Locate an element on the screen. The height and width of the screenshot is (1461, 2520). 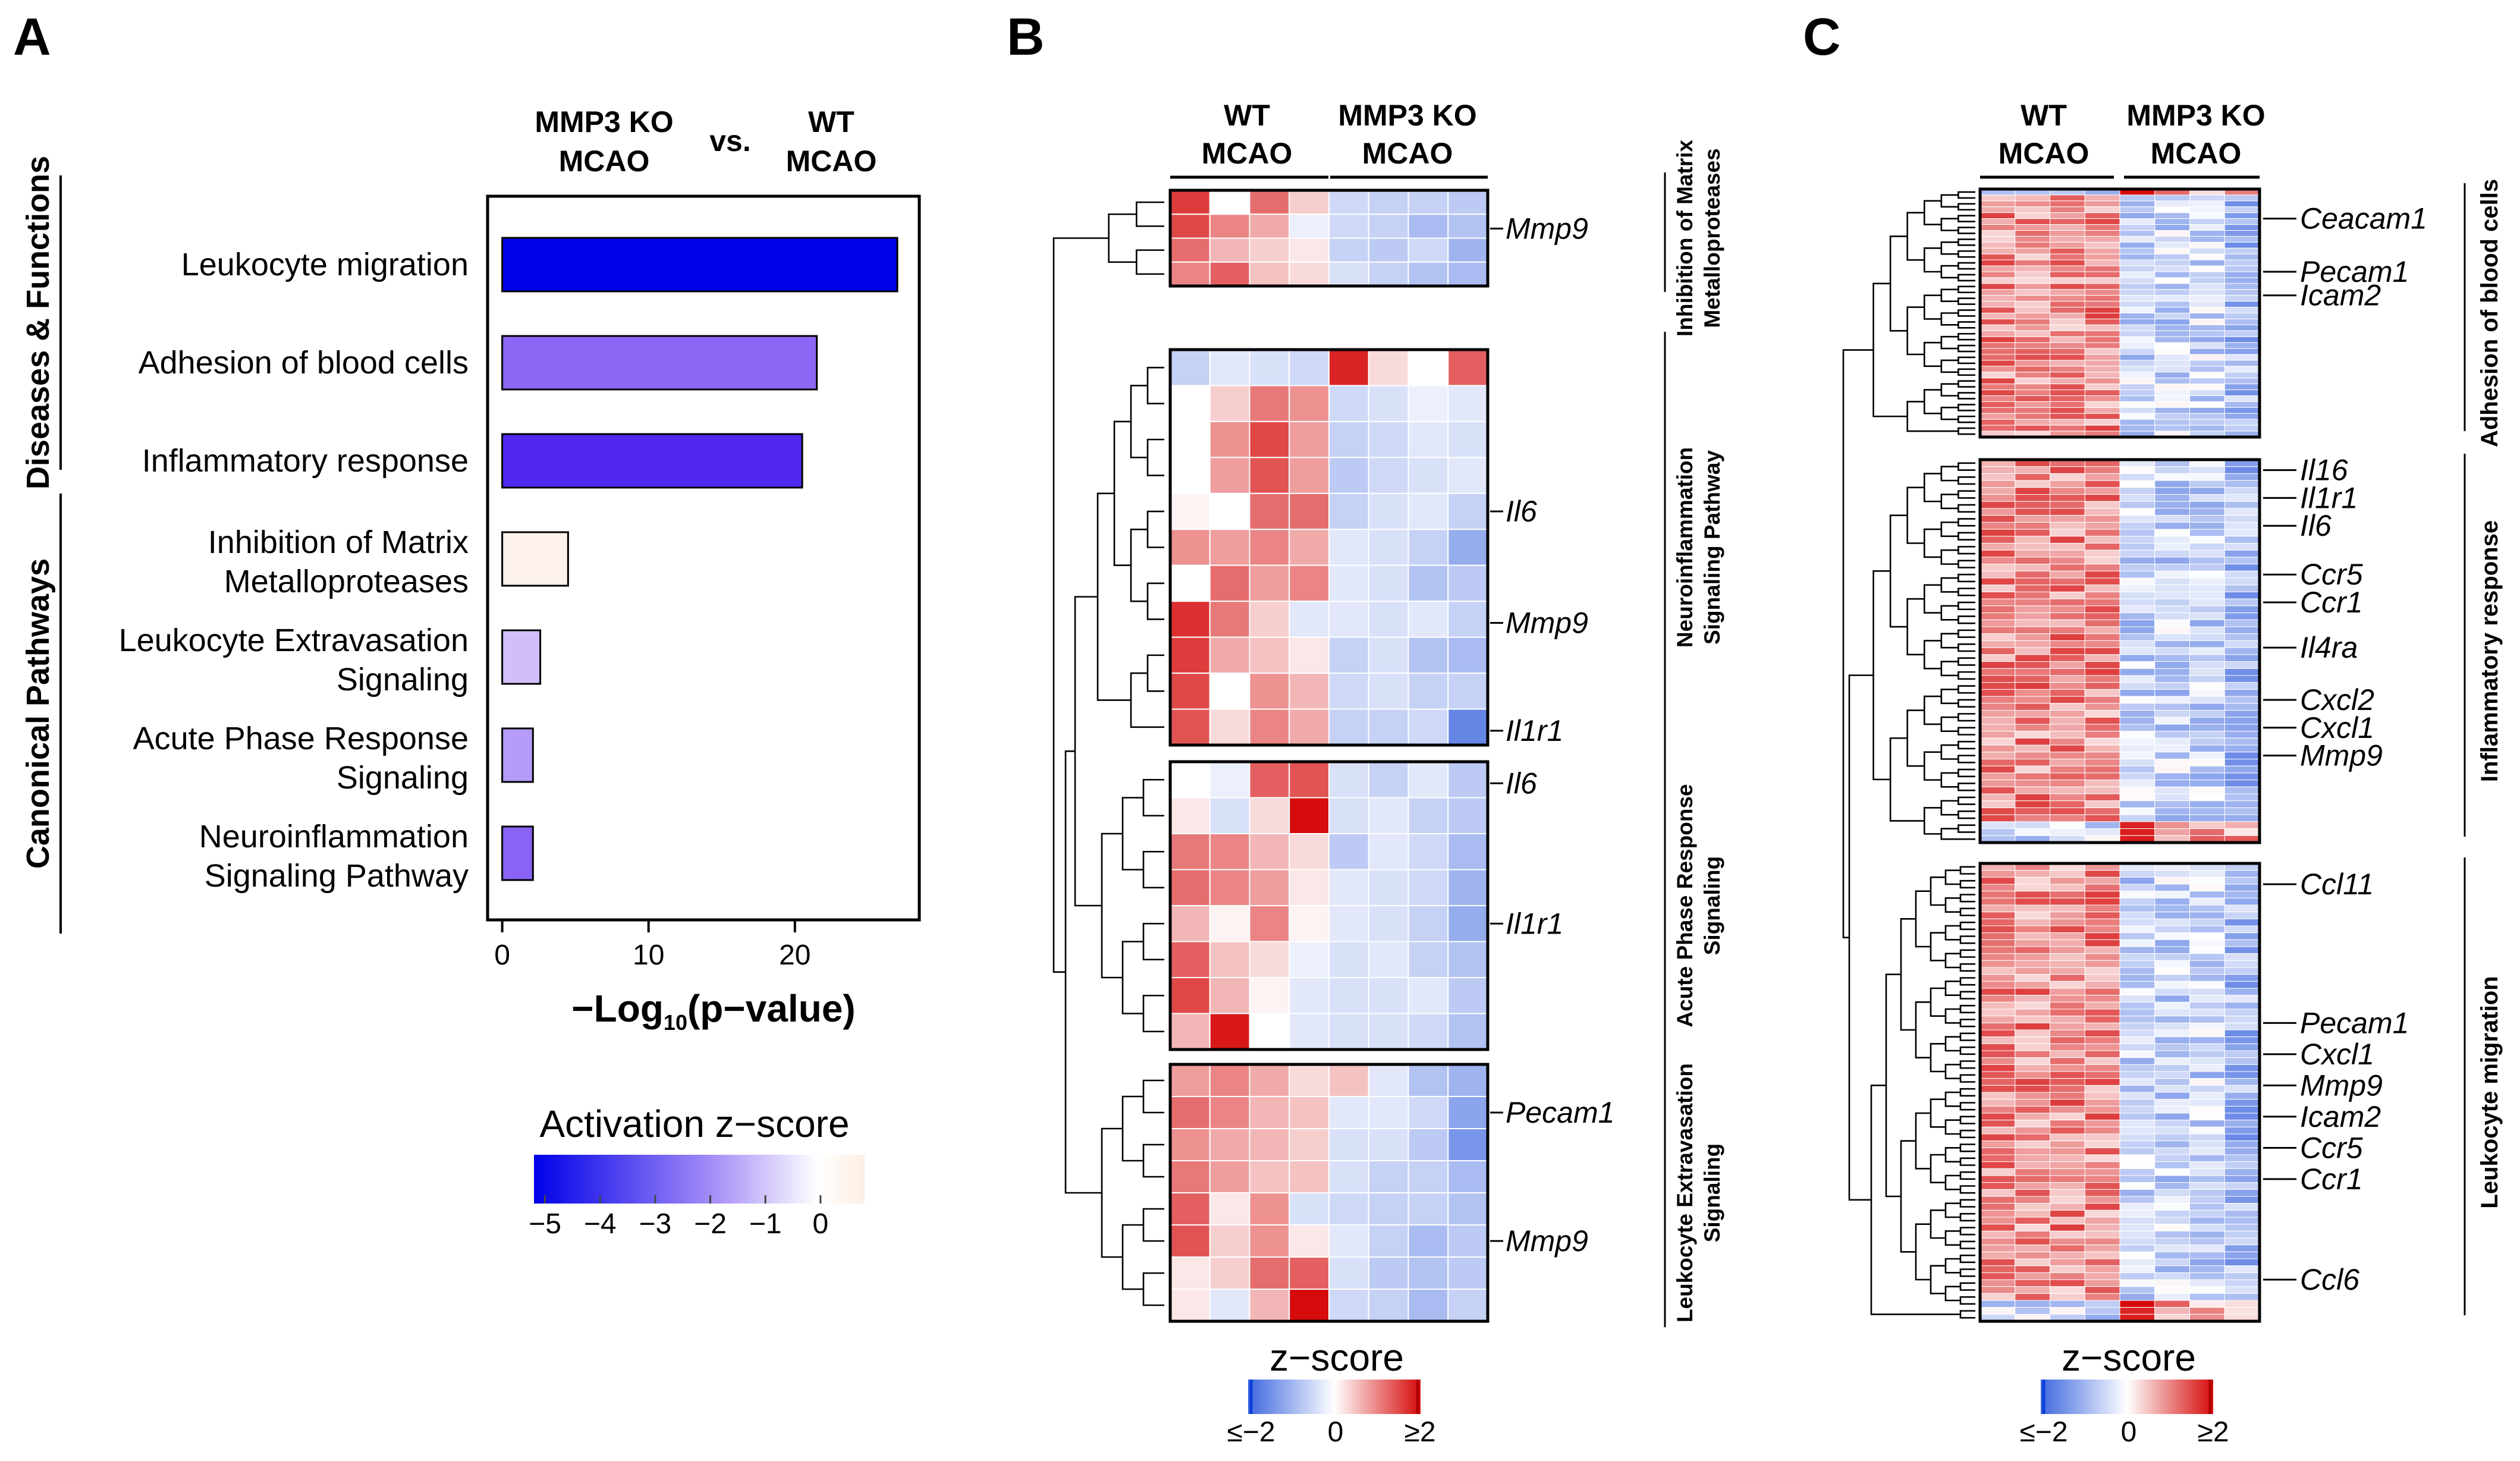
header-left-line1: MMP3 KO is located at coordinates (604, 122).